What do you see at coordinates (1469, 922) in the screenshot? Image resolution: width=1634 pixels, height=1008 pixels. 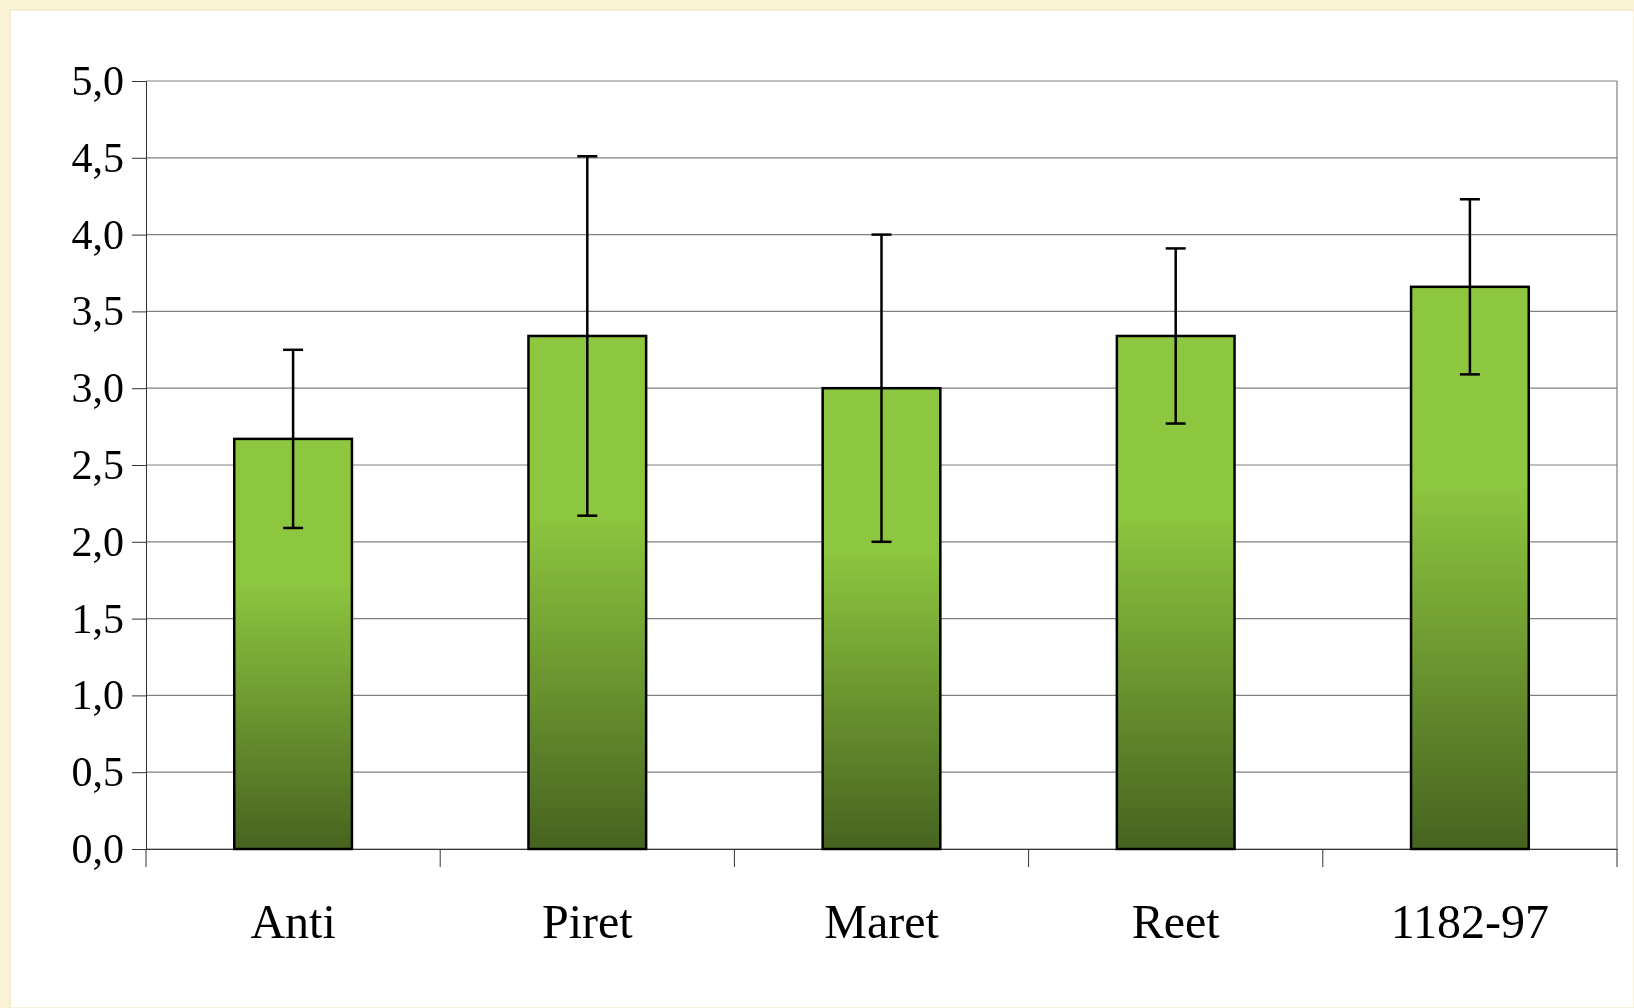 I see `x-tick-label: 1182-97` at bounding box center [1469, 922].